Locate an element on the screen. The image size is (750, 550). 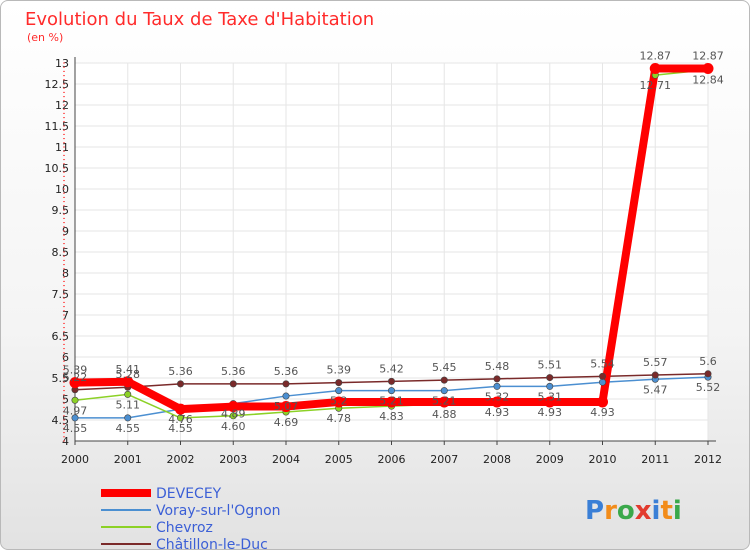
legend-label-1: Voray-sur-l'Ognon is located at coordinates (218, 511).